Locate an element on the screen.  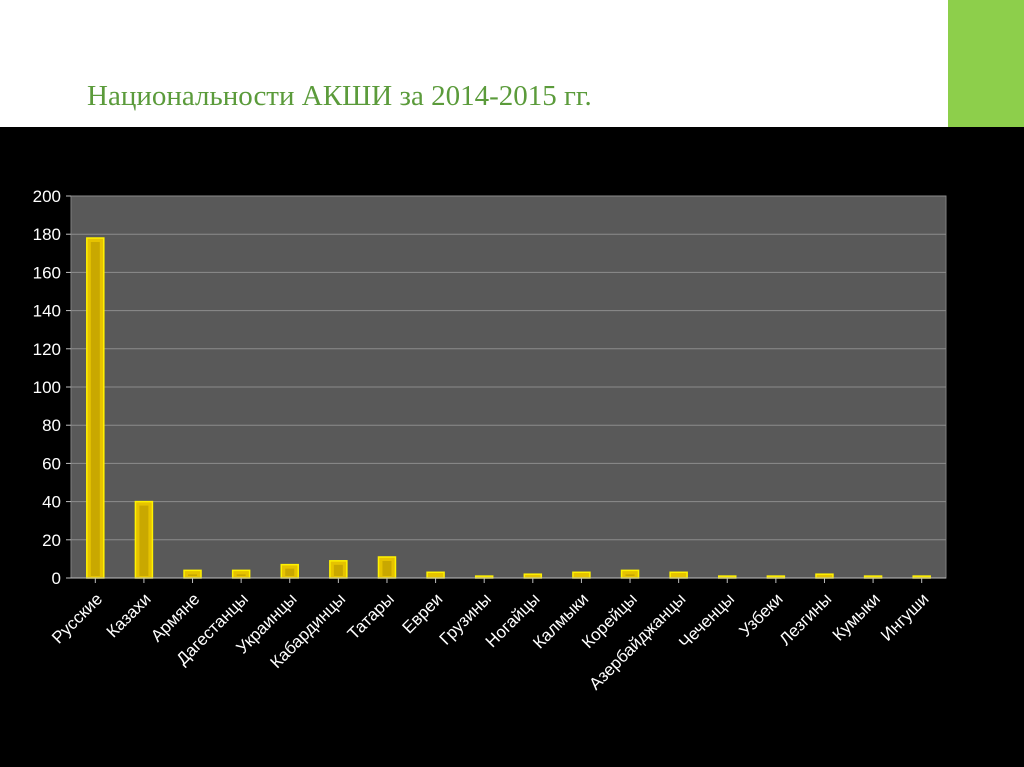
y-tick-label: 80 is located at coordinates (51, 425).